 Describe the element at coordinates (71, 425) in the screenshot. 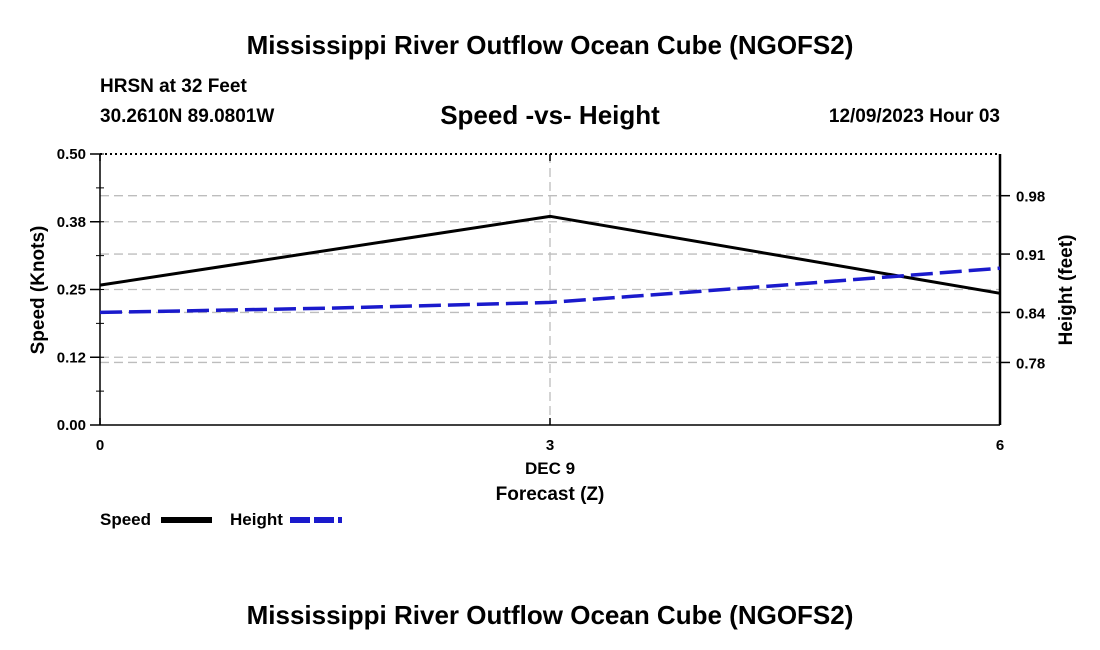

I see `y-left-tick-label: 0.00` at that location.